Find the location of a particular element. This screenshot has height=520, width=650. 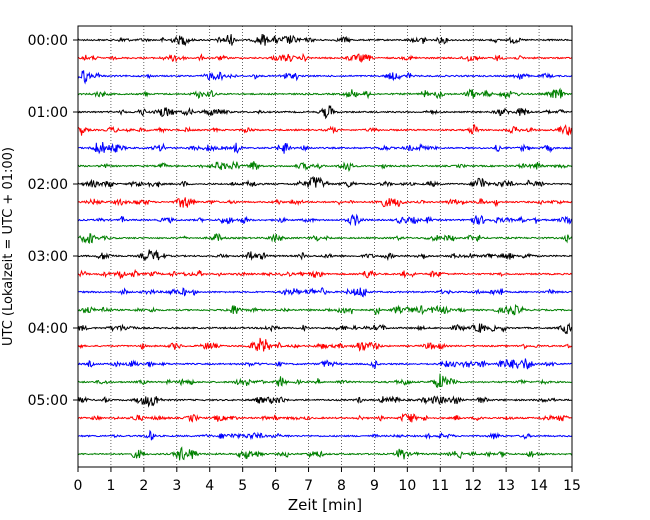

x-tick-label-3: 3 is located at coordinates (176, 486).